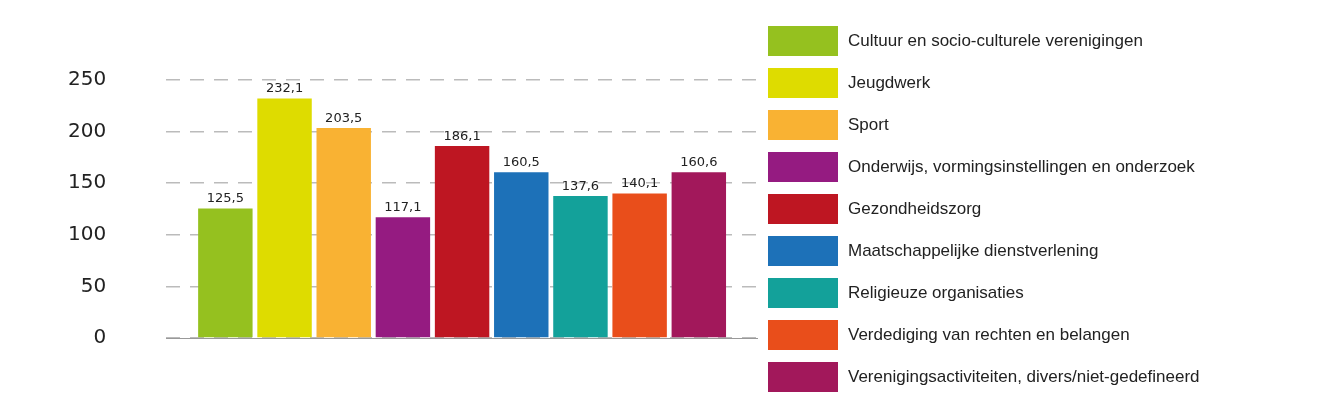 This screenshot has height=418, width=1337. What do you see at coordinates (87, 233) in the screenshot?
I see `y-tick-label: 100` at bounding box center [87, 233].